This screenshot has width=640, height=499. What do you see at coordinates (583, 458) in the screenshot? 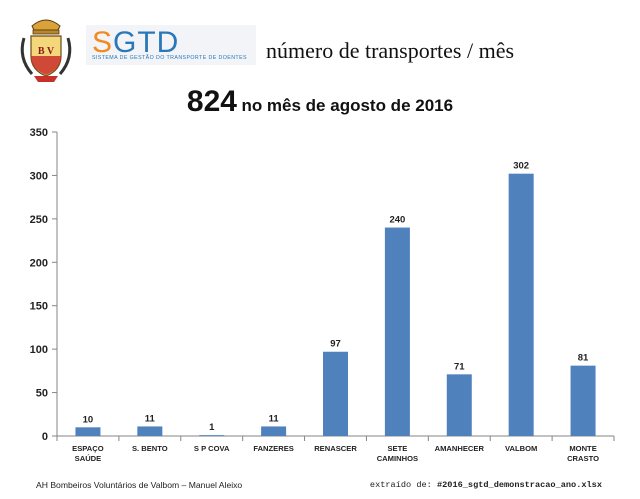
I see `x-tick-label: CRASTO` at bounding box center [583, 458].